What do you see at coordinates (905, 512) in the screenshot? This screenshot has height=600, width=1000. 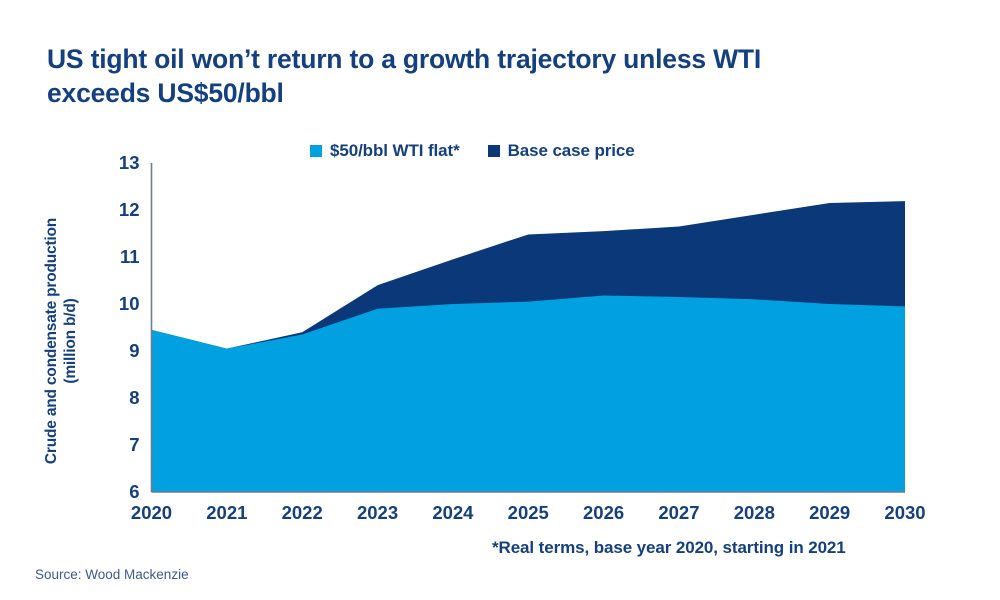 I see `x-tick-label: 2030` at bounding box center [905, 512].